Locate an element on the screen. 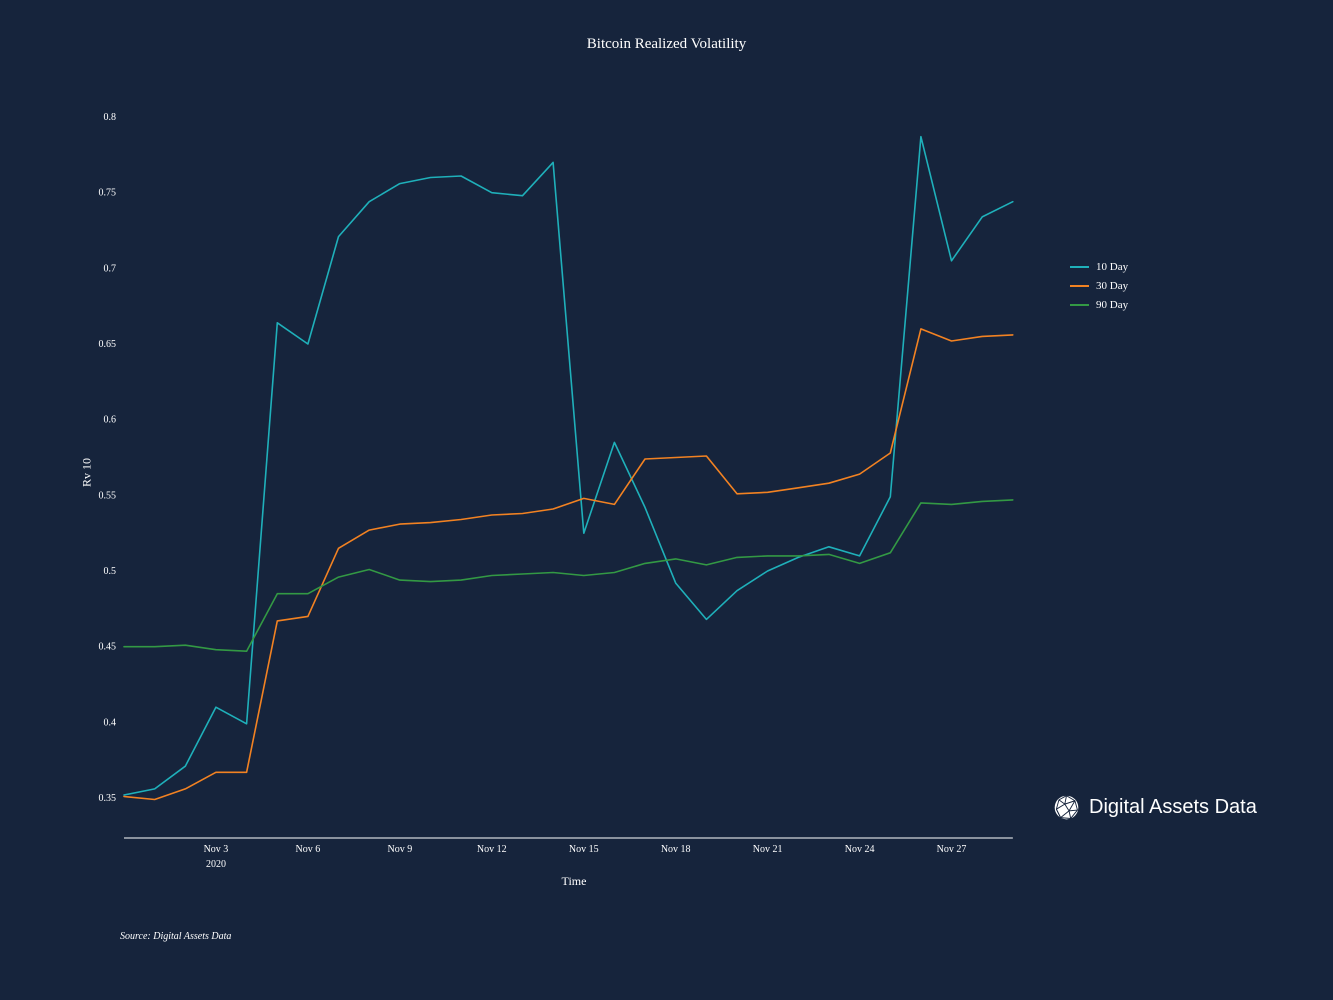 The height and width of the screenshot is (1000, 1333). x-tick-label: Nov 18 is located at coordinates (676, 849).